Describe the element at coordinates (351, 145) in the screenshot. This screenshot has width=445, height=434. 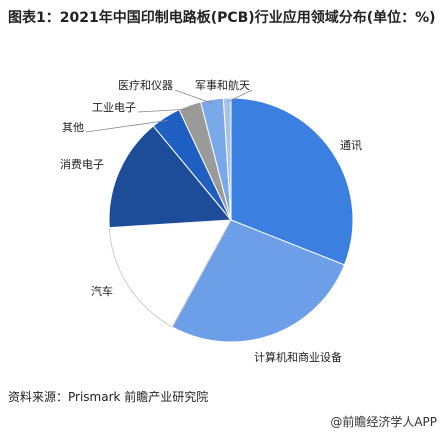
I see `slice-label: 通讯` at that location.